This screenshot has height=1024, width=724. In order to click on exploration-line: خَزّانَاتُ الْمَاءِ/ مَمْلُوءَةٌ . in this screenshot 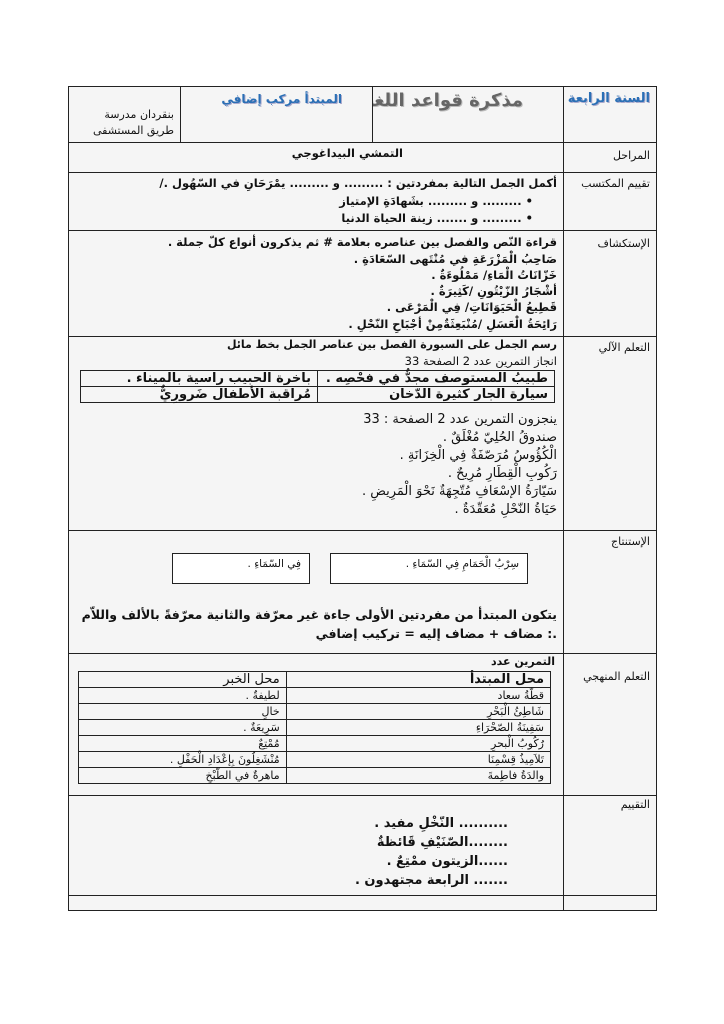, I will do `click(494, 275)`.